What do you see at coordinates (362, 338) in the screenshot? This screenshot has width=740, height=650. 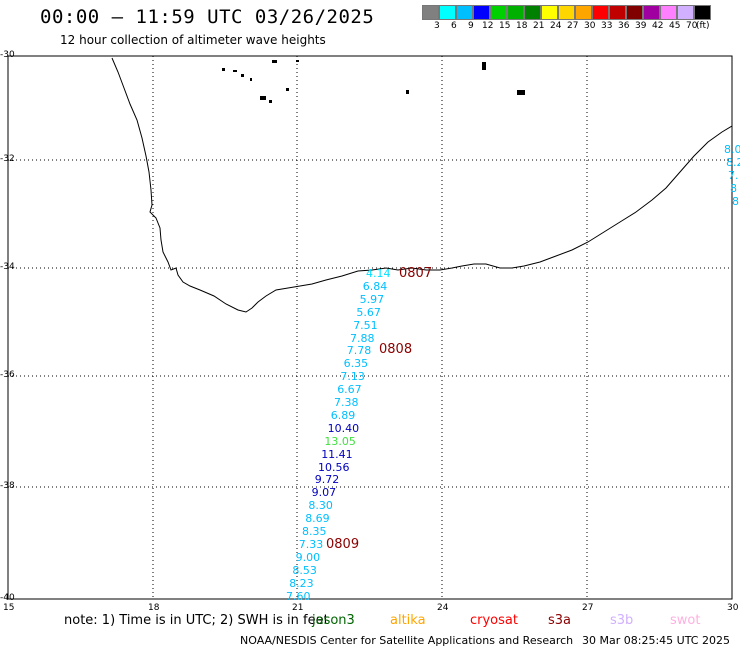 I see `wave-height-value: 7.88` at bounding box center [362, 338].